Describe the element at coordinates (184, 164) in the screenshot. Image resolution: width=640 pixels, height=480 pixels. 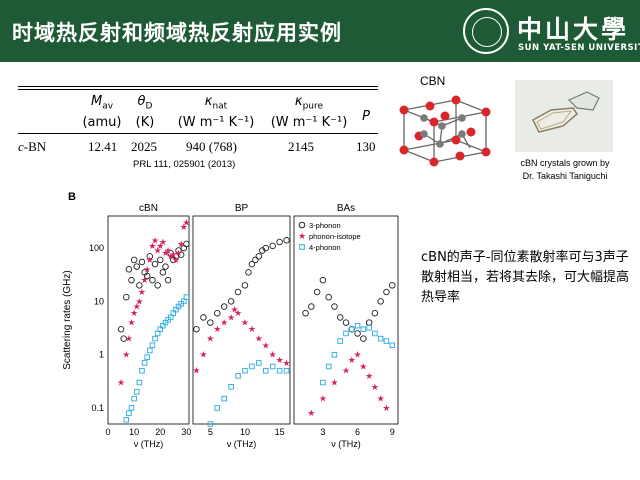
I see `reference-citation: PRL 111, 025901 (2013)` at that location.